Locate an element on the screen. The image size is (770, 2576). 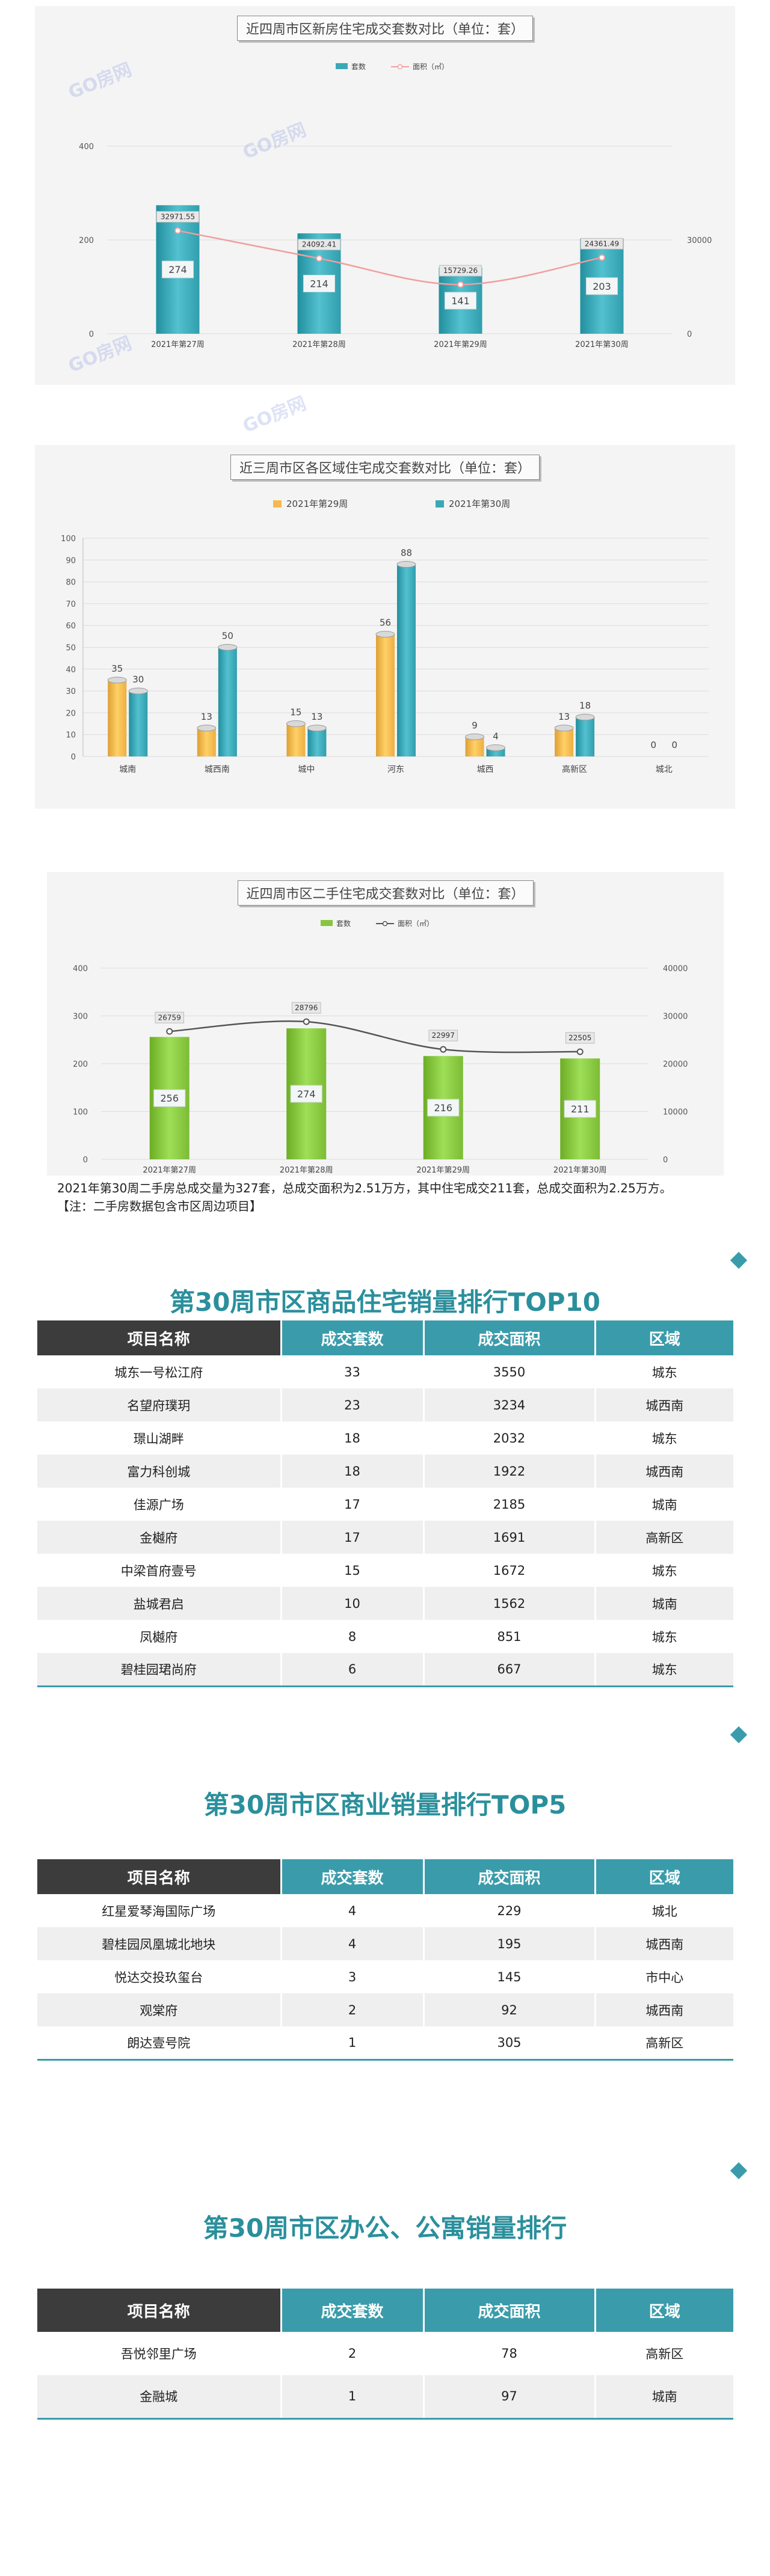
legend-swatch is located at coordinates (342, 66).